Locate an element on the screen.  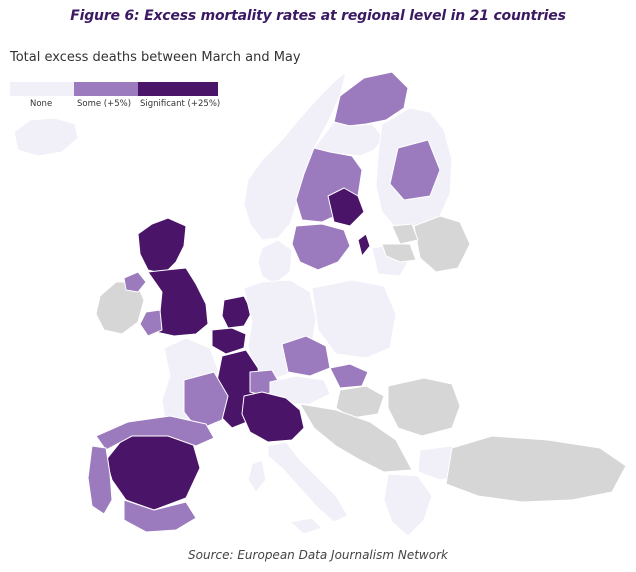
legend-label-some: Some (+5%) is located at coordinates (104, 104).